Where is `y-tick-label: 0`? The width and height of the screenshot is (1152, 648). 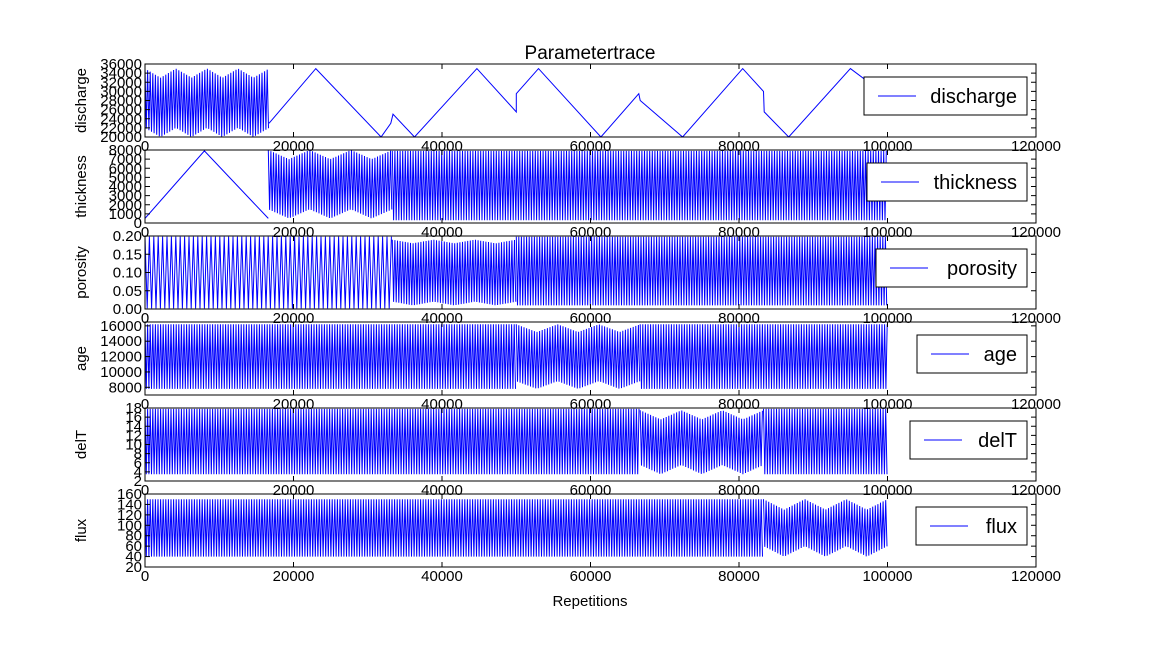 y-tick-label: 0 is located at coordinates (138, 223).